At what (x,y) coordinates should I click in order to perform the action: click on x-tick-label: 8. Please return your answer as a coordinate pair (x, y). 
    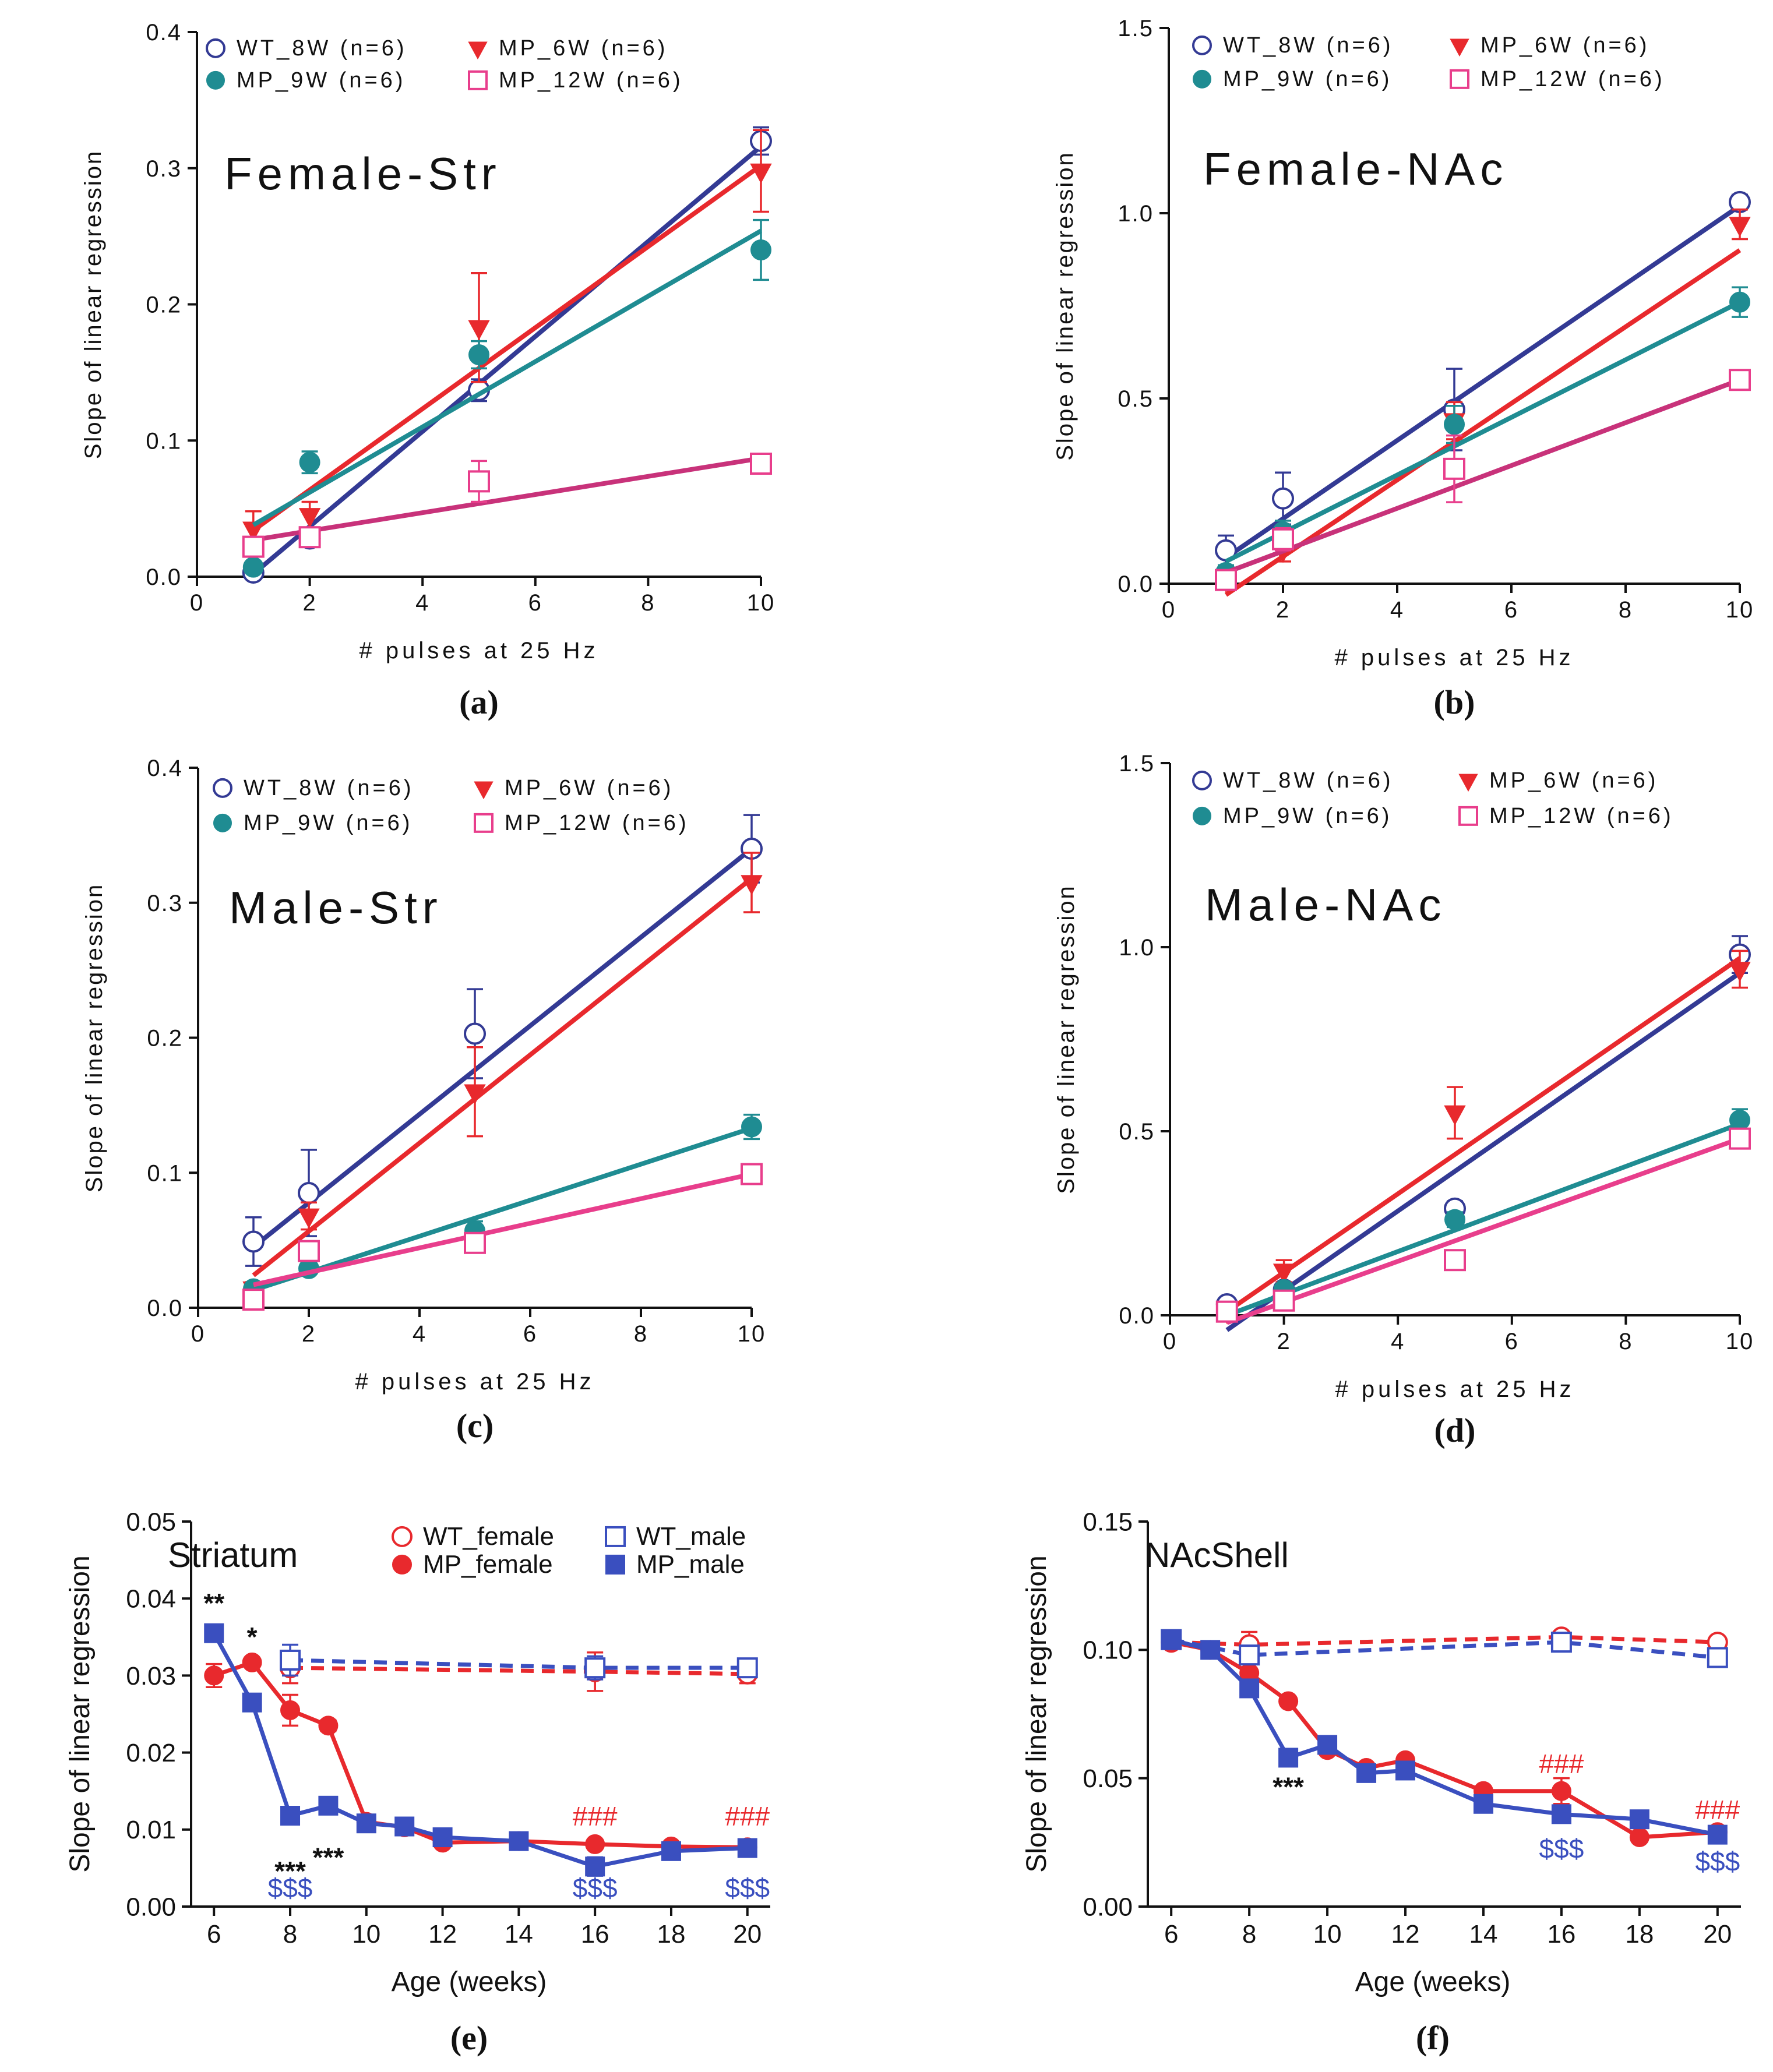
    Looking at the image, I should click on (641, 1334).